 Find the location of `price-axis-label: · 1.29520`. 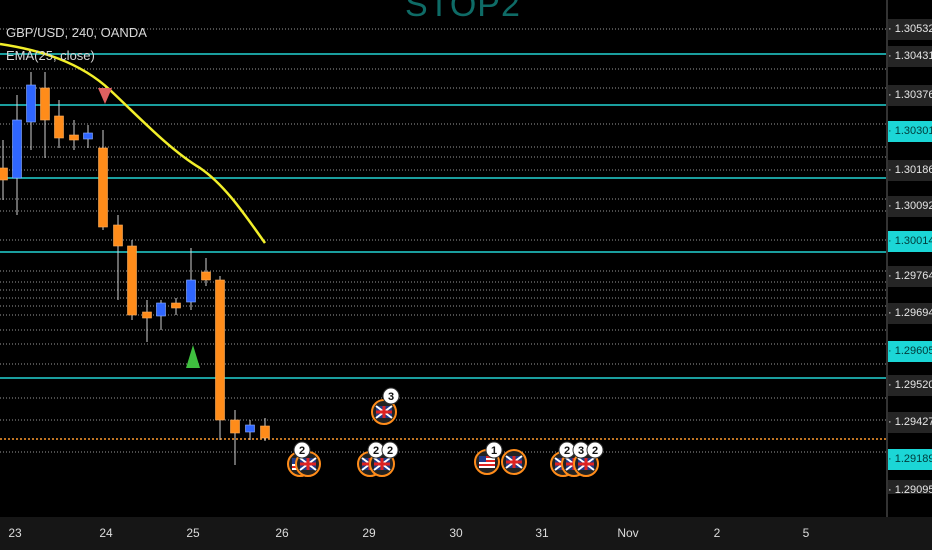

price-axis-label: · 1.29520 is located at coordinates (910, 385).